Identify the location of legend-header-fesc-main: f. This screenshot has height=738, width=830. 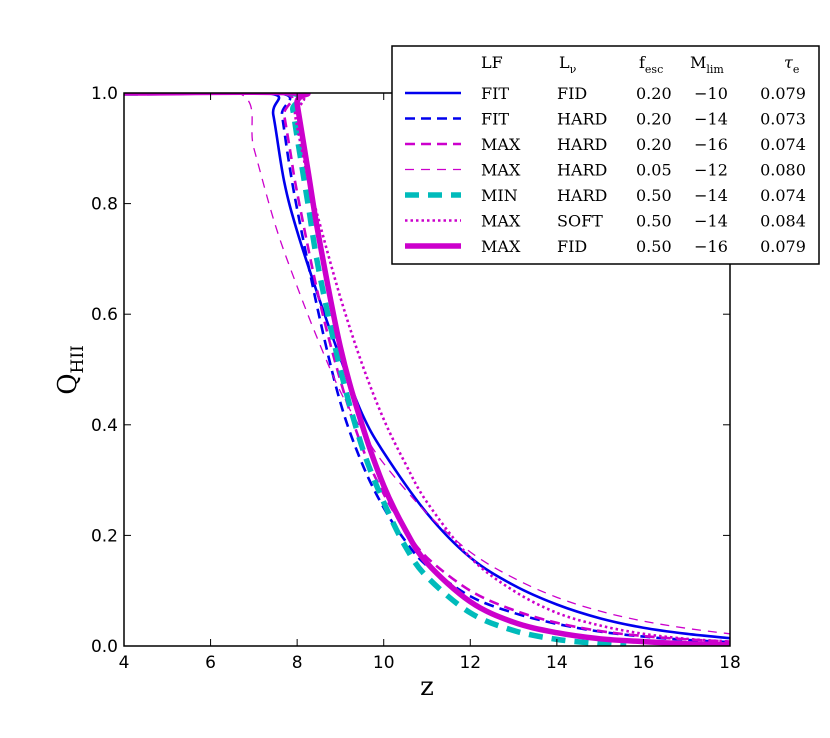
(642, 62).